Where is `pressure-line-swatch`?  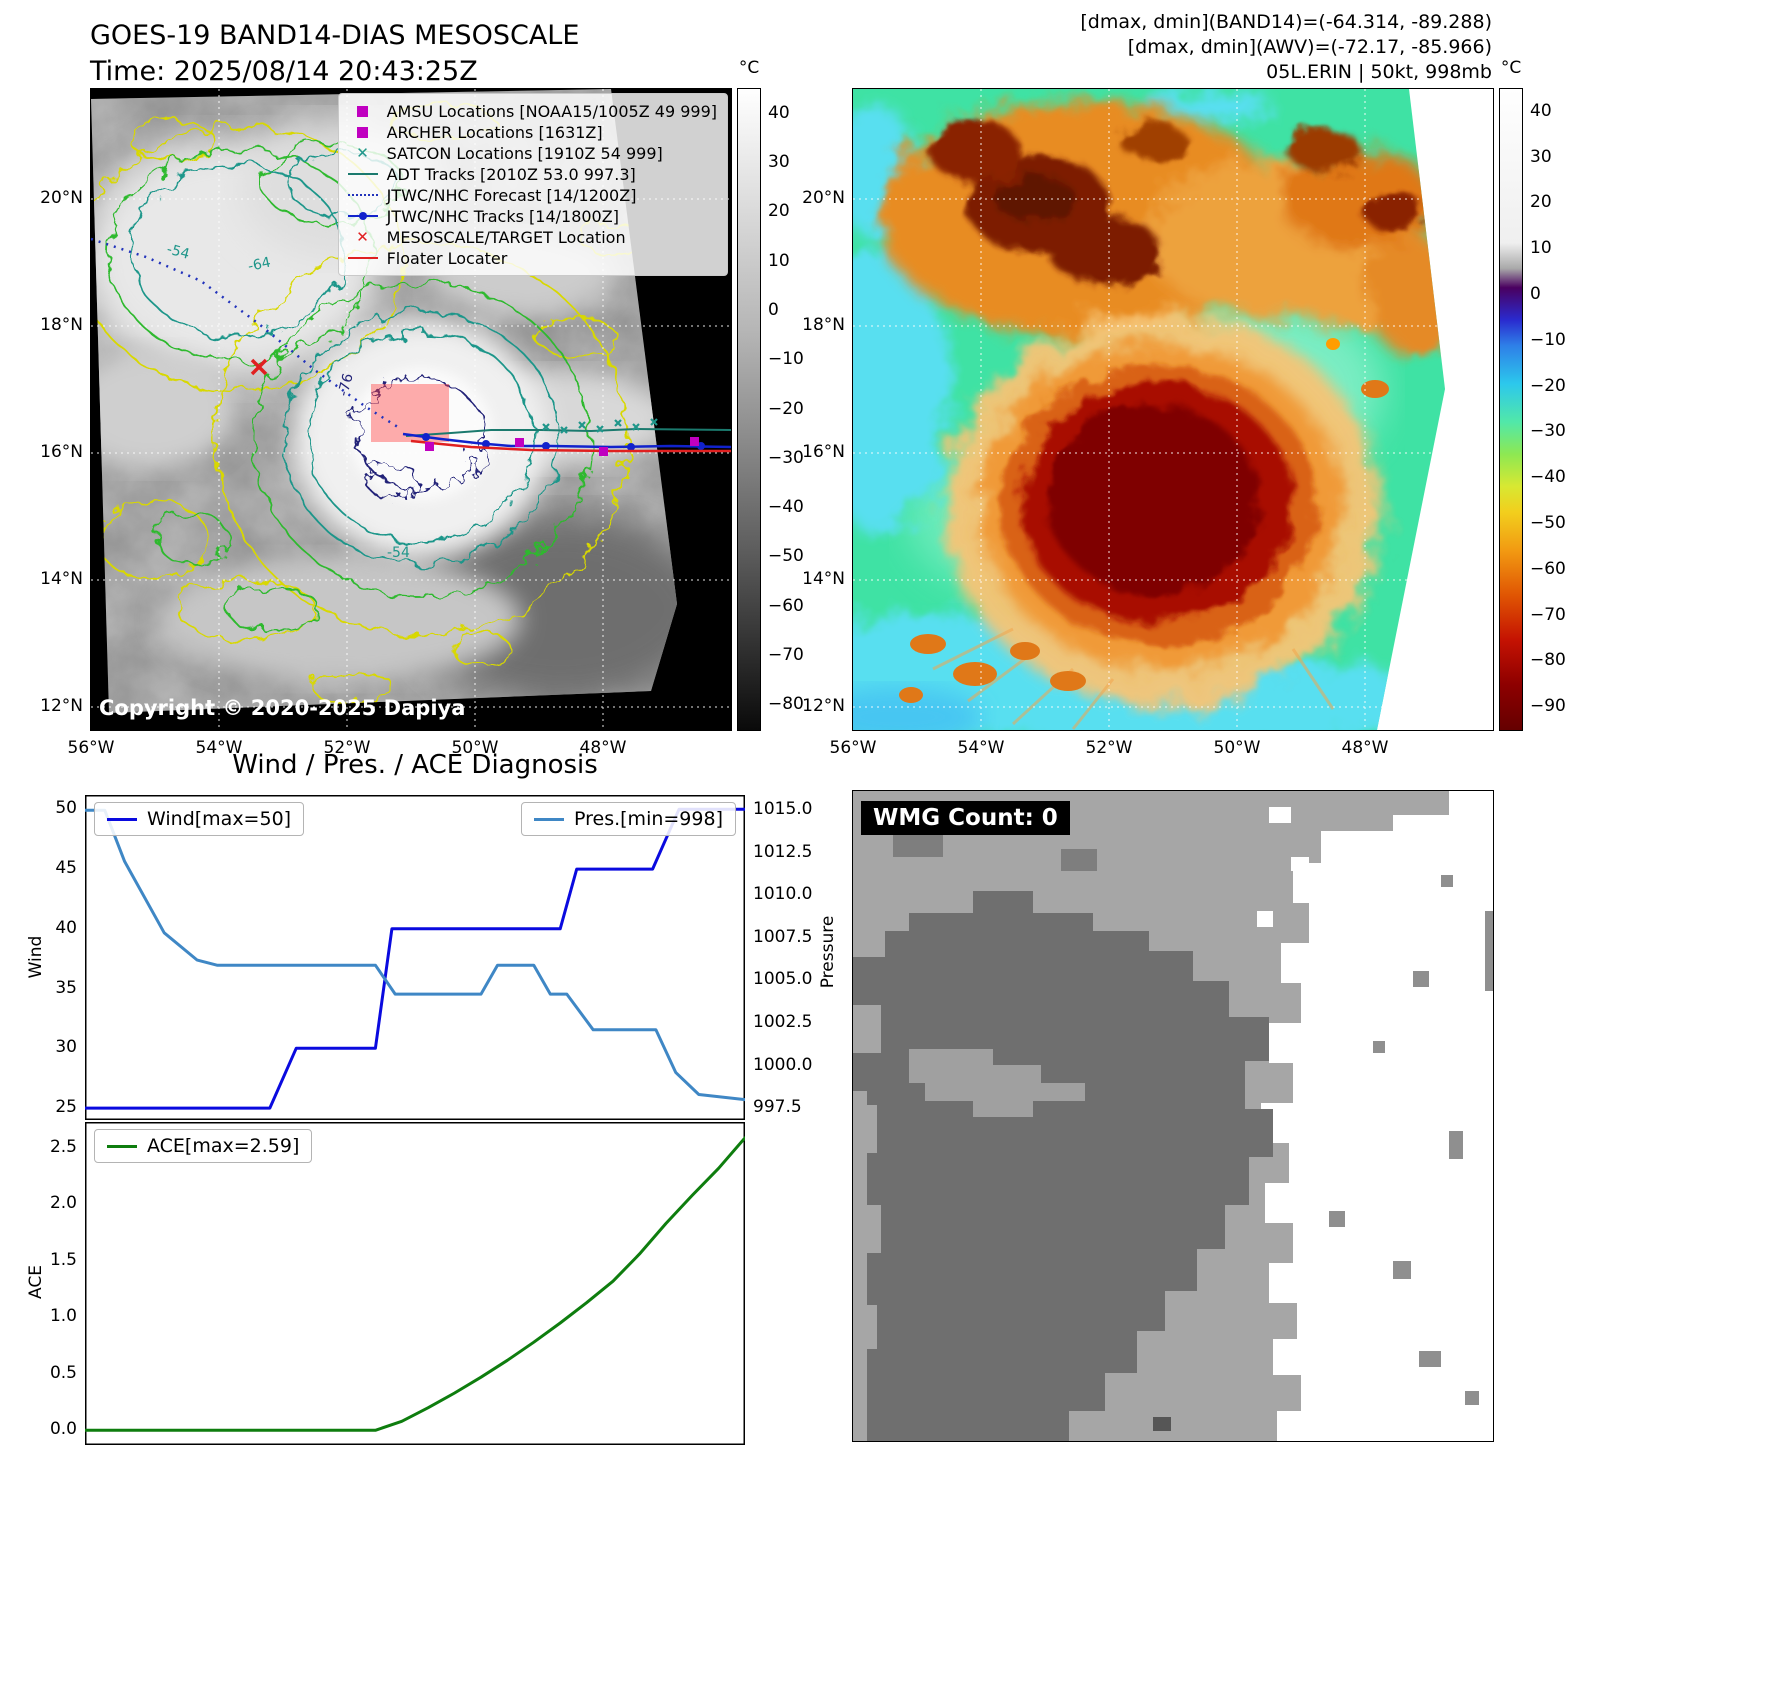 pressure-line-swatch is located at coordinates (549, 819).